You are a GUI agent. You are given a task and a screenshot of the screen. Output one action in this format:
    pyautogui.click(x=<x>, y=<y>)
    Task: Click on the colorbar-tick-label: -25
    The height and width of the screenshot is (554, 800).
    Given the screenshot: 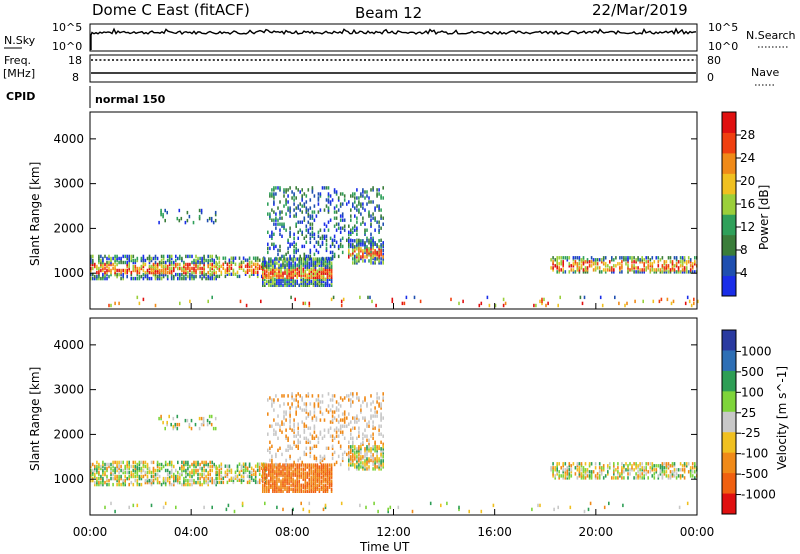 What is the action you would take?
    pyautogui.click(x=751, y=433)
    